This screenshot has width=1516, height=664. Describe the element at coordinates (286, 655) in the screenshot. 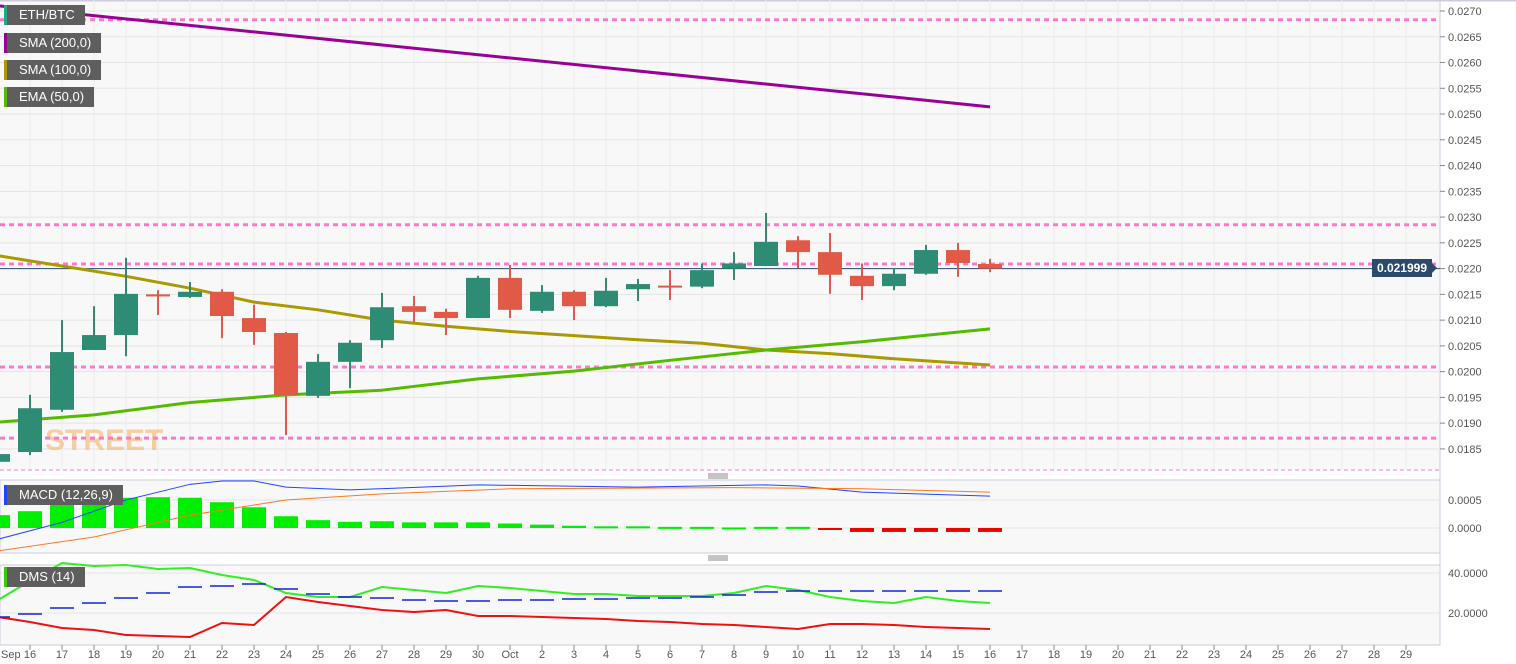

I see `x-tick-label: 24` at that location.